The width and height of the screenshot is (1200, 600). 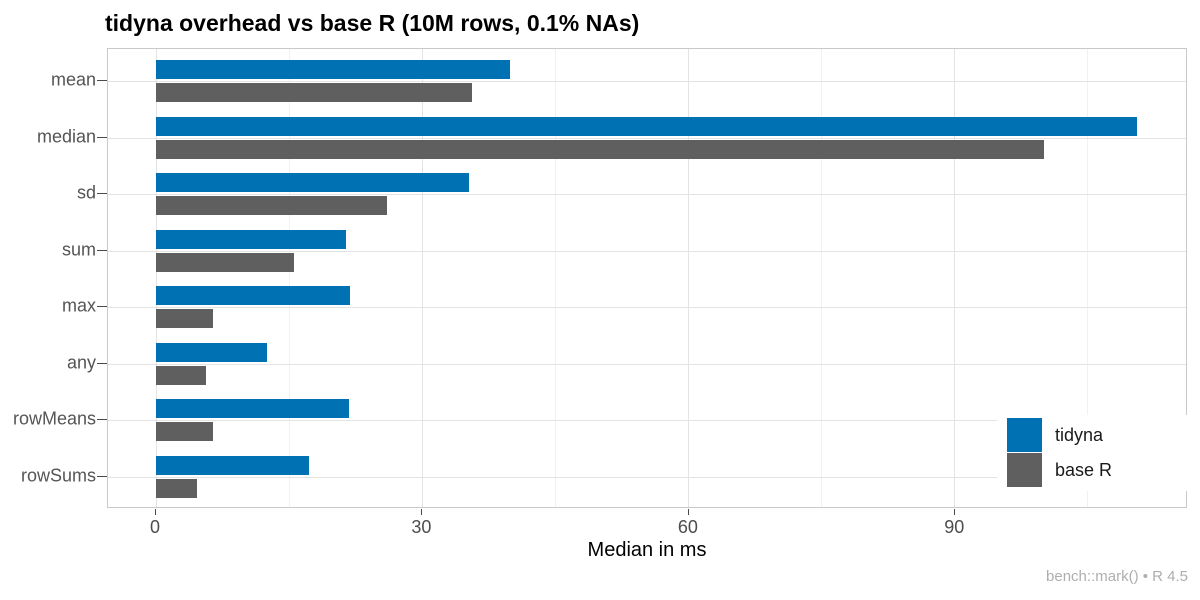 I want to click on bar-sd-base-r, so click(x=271, y=206).